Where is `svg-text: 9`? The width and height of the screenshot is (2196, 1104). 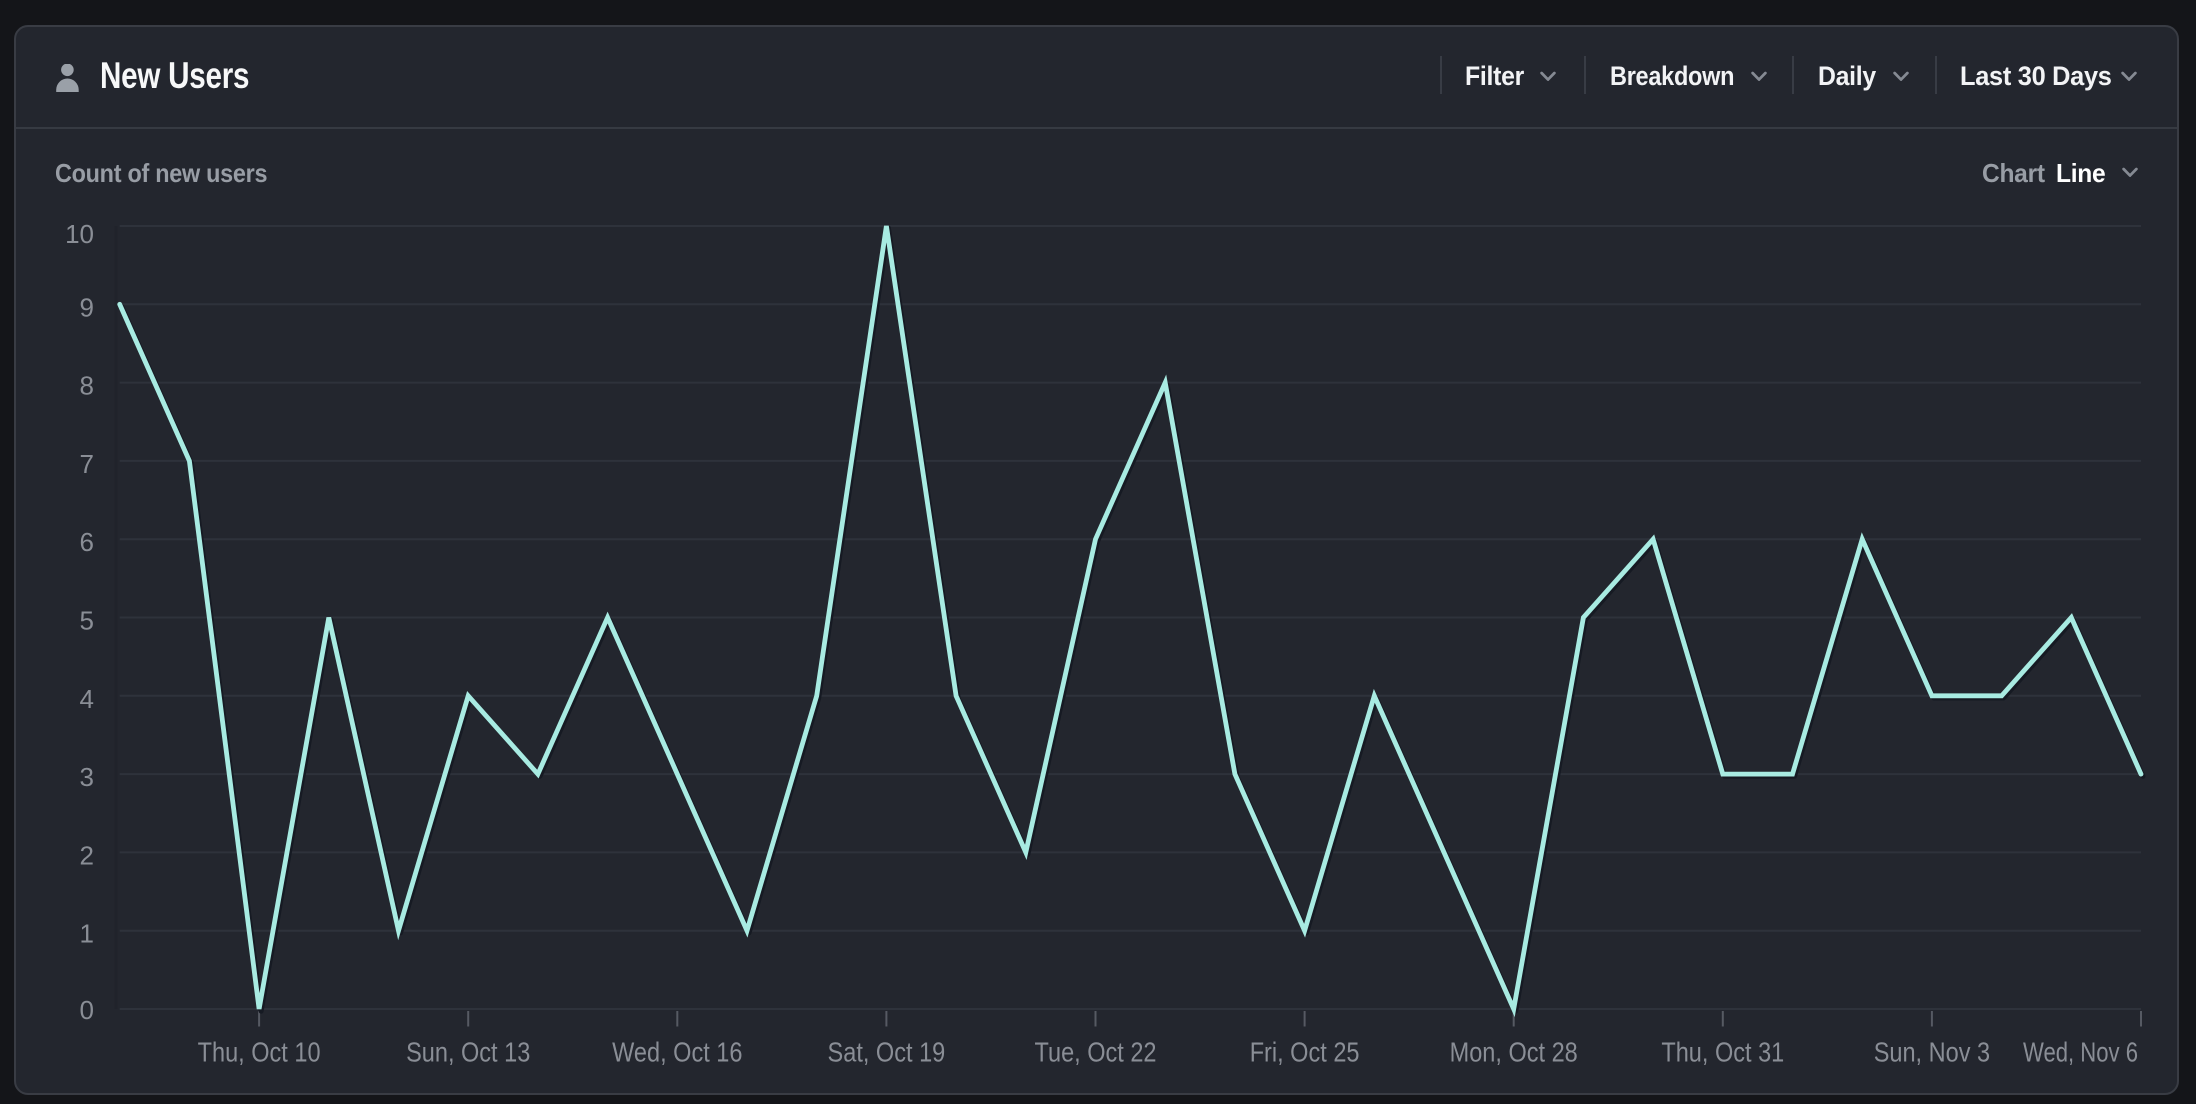 svg-text: 9 is located at coordinates (87, 307).